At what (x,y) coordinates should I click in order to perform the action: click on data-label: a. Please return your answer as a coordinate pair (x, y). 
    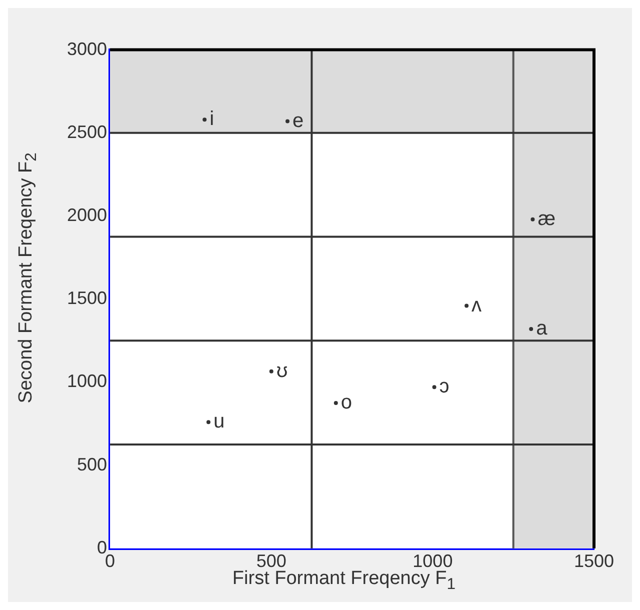
    Looking at the image, I should click on (542, 329).